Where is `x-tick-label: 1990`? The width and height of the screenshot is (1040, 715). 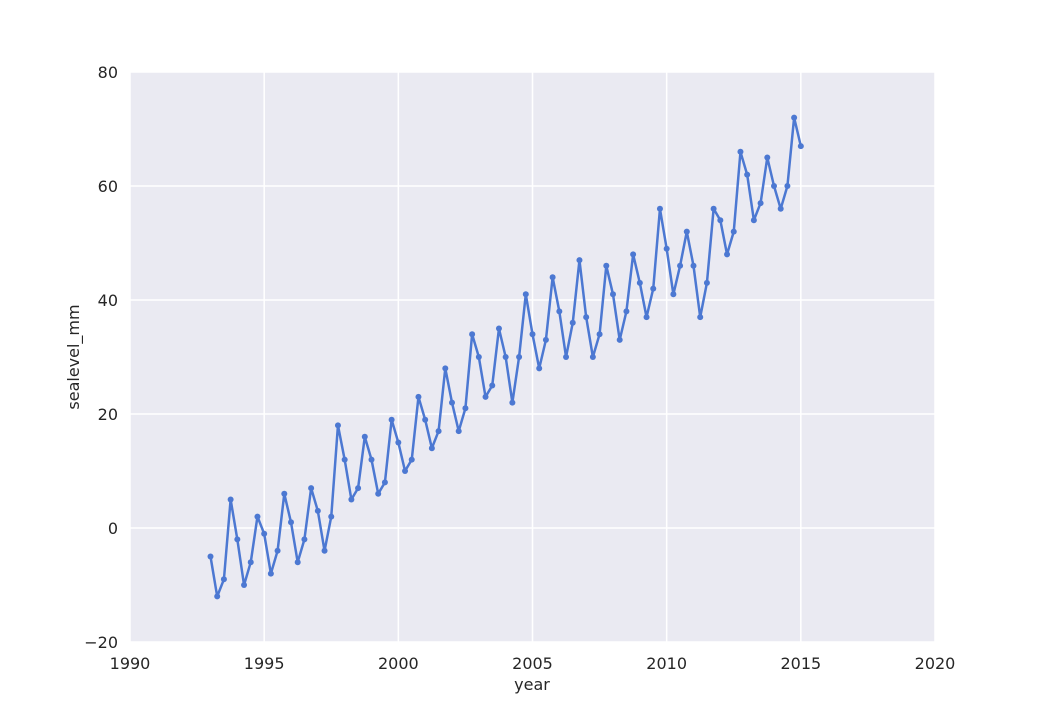
x-tick-label: 1990 is located at coordinates (130, 663).